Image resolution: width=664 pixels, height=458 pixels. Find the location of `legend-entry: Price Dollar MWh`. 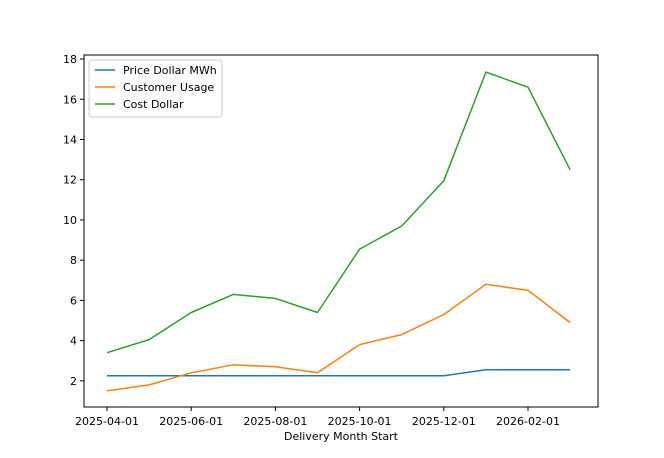

legend-entry: Price Dollar MWh is located at coordinates (170, 70).